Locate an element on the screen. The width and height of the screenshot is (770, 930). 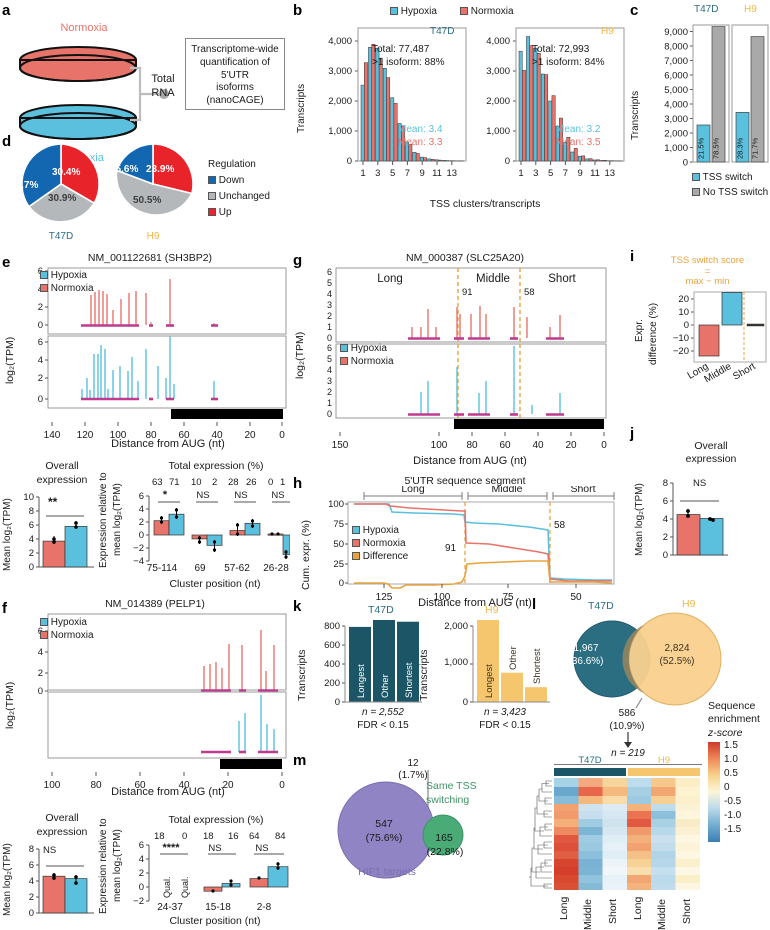
total-rna-label-line1: Total is located at coordinates (163, 79).